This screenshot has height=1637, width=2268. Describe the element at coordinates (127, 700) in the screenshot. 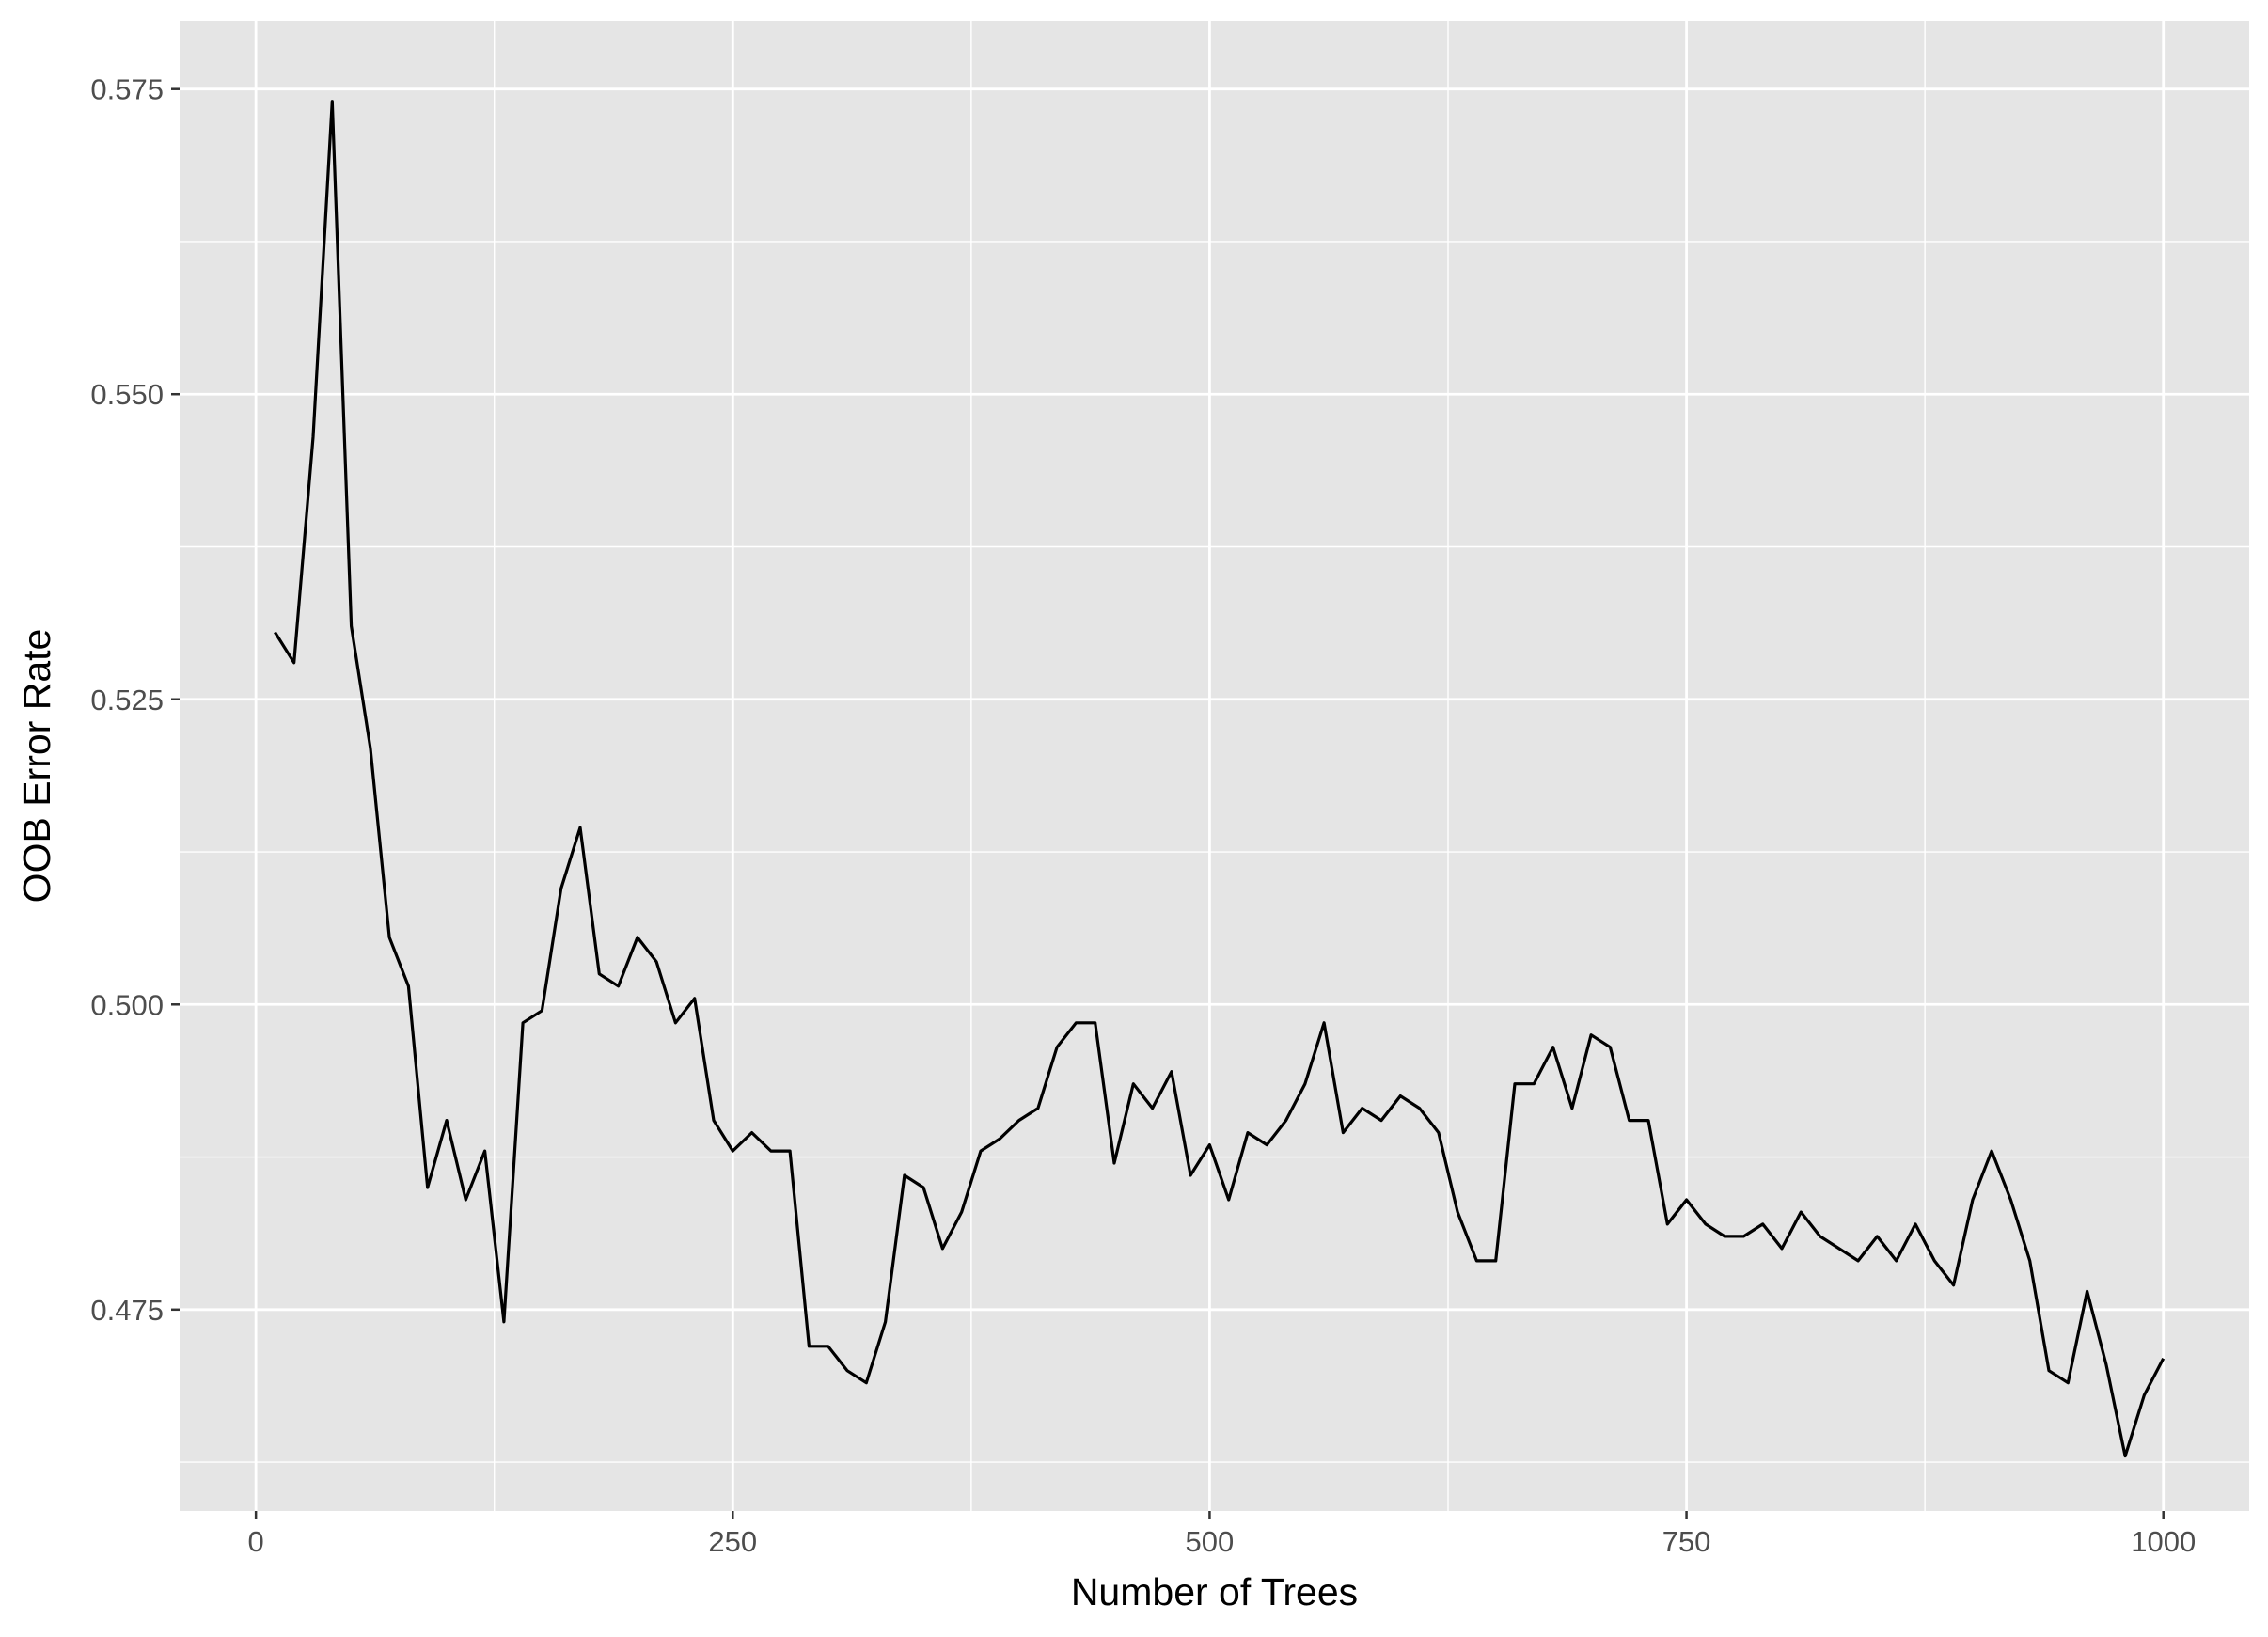

I see `y-tick-label: 0.525` at that location.